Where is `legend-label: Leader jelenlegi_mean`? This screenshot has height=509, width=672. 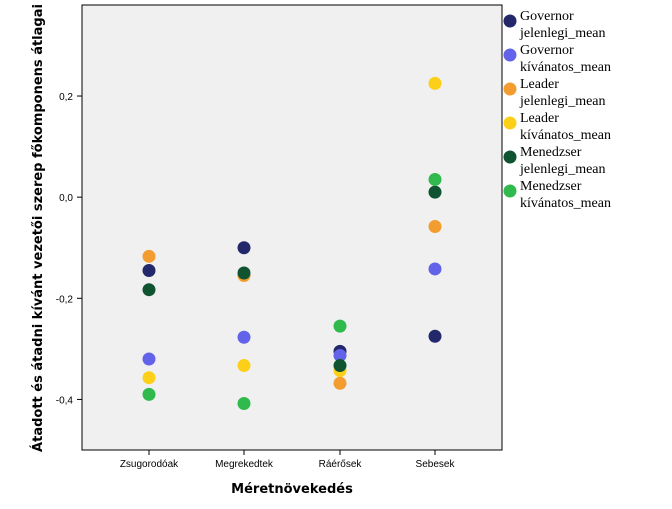
legend-label: Leader jelenlegi_mean is located at coordinates (562, 93).